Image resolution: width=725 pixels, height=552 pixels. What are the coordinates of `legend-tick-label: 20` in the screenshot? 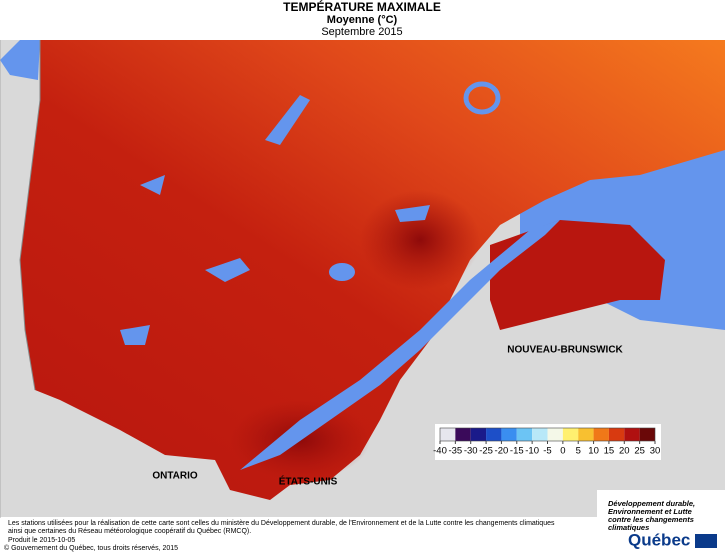 It's located at (624, 451).